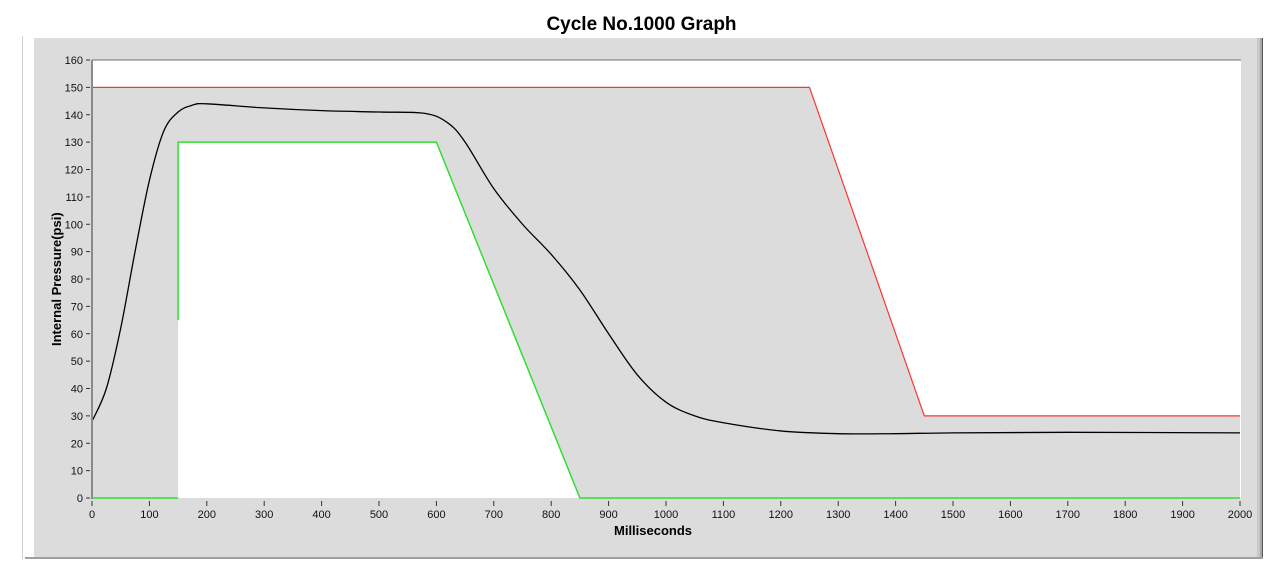  I want to click on chart-title: Cycle No.1000 Graph, so click(641, 24).